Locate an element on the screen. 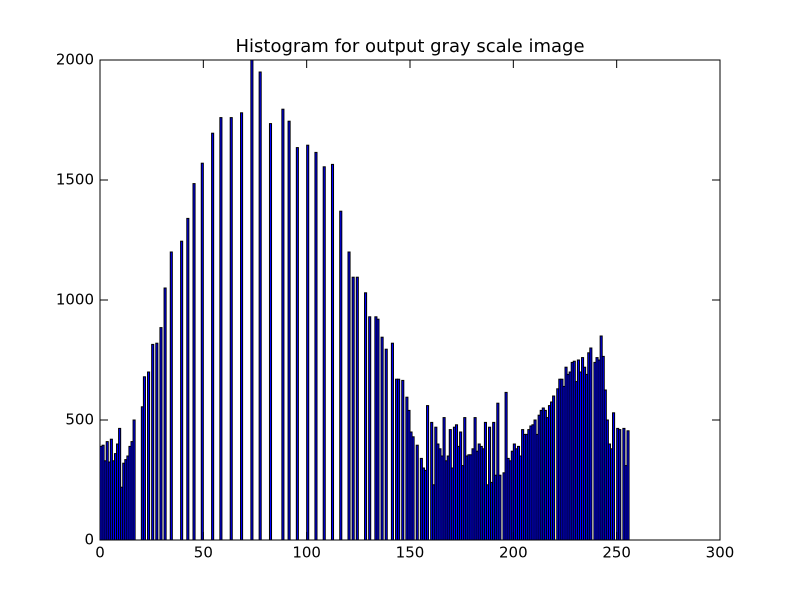  y-tick-label: 0 is located at coordinates (89, 540).